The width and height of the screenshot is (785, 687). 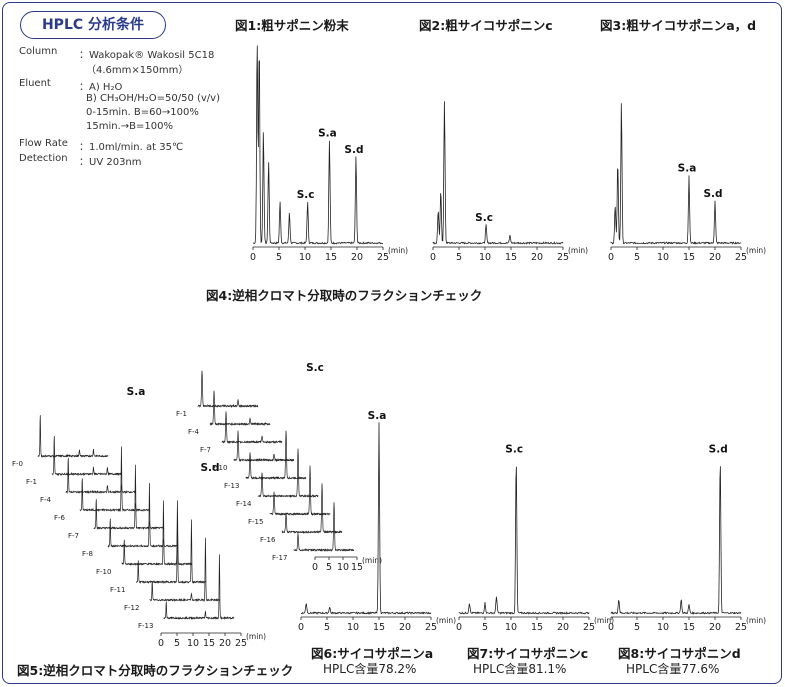 I want to click on fig1-peak-label: S.c, so click(x=306, y=195).